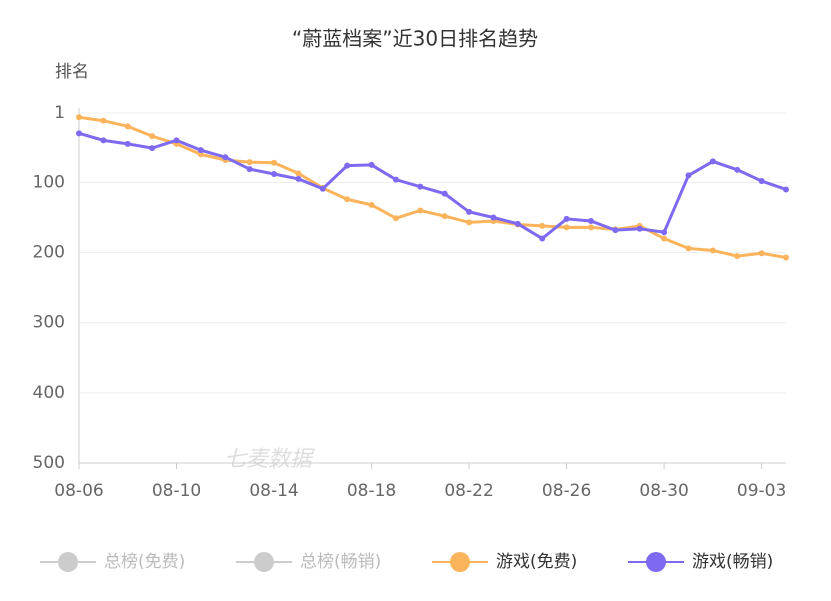 The image size is (831, 601). What do you see at coordinates (536, 562) in the screenshot?
I see `legend-label: 游戏(免费)` at bounding box center [536, 562].